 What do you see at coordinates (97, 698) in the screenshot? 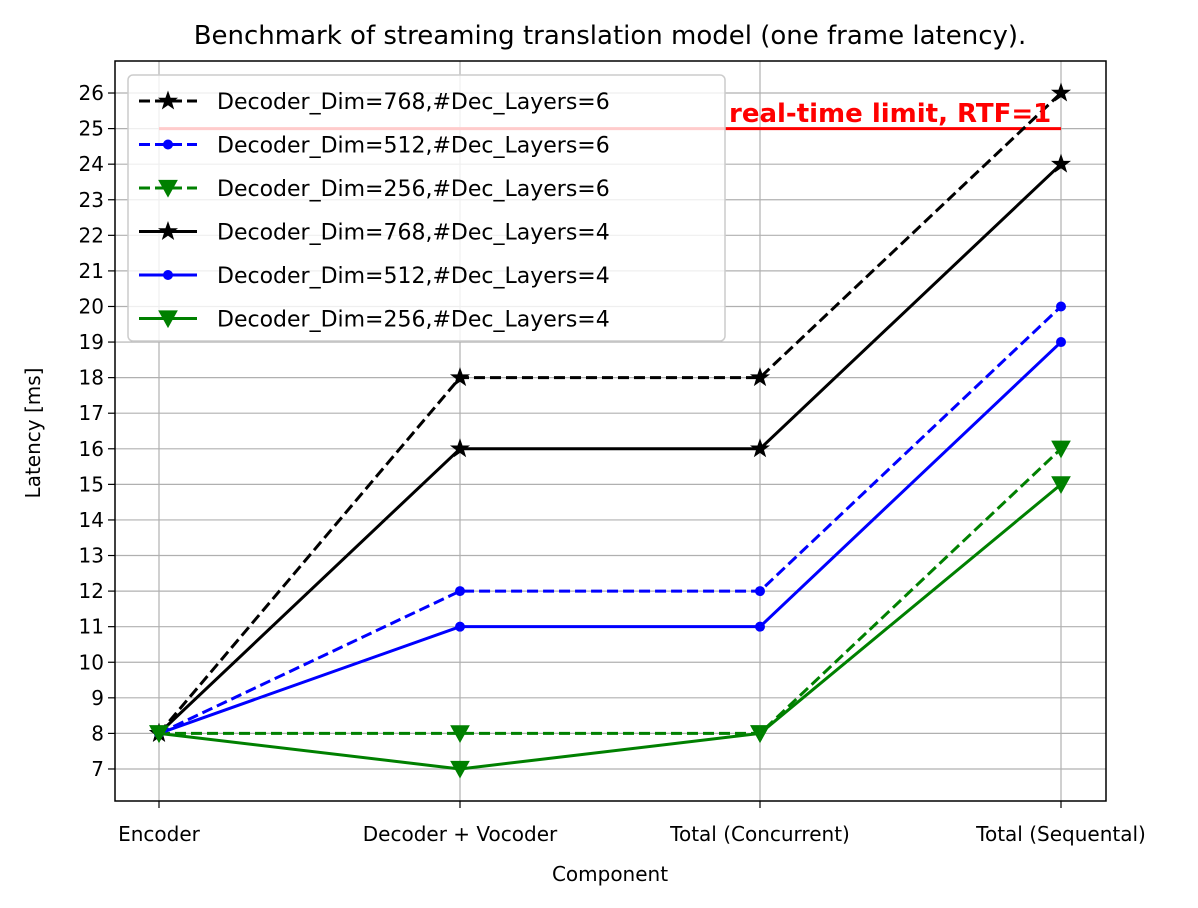
I see `y-tick-label: 9` at bounding box center [97, 698].